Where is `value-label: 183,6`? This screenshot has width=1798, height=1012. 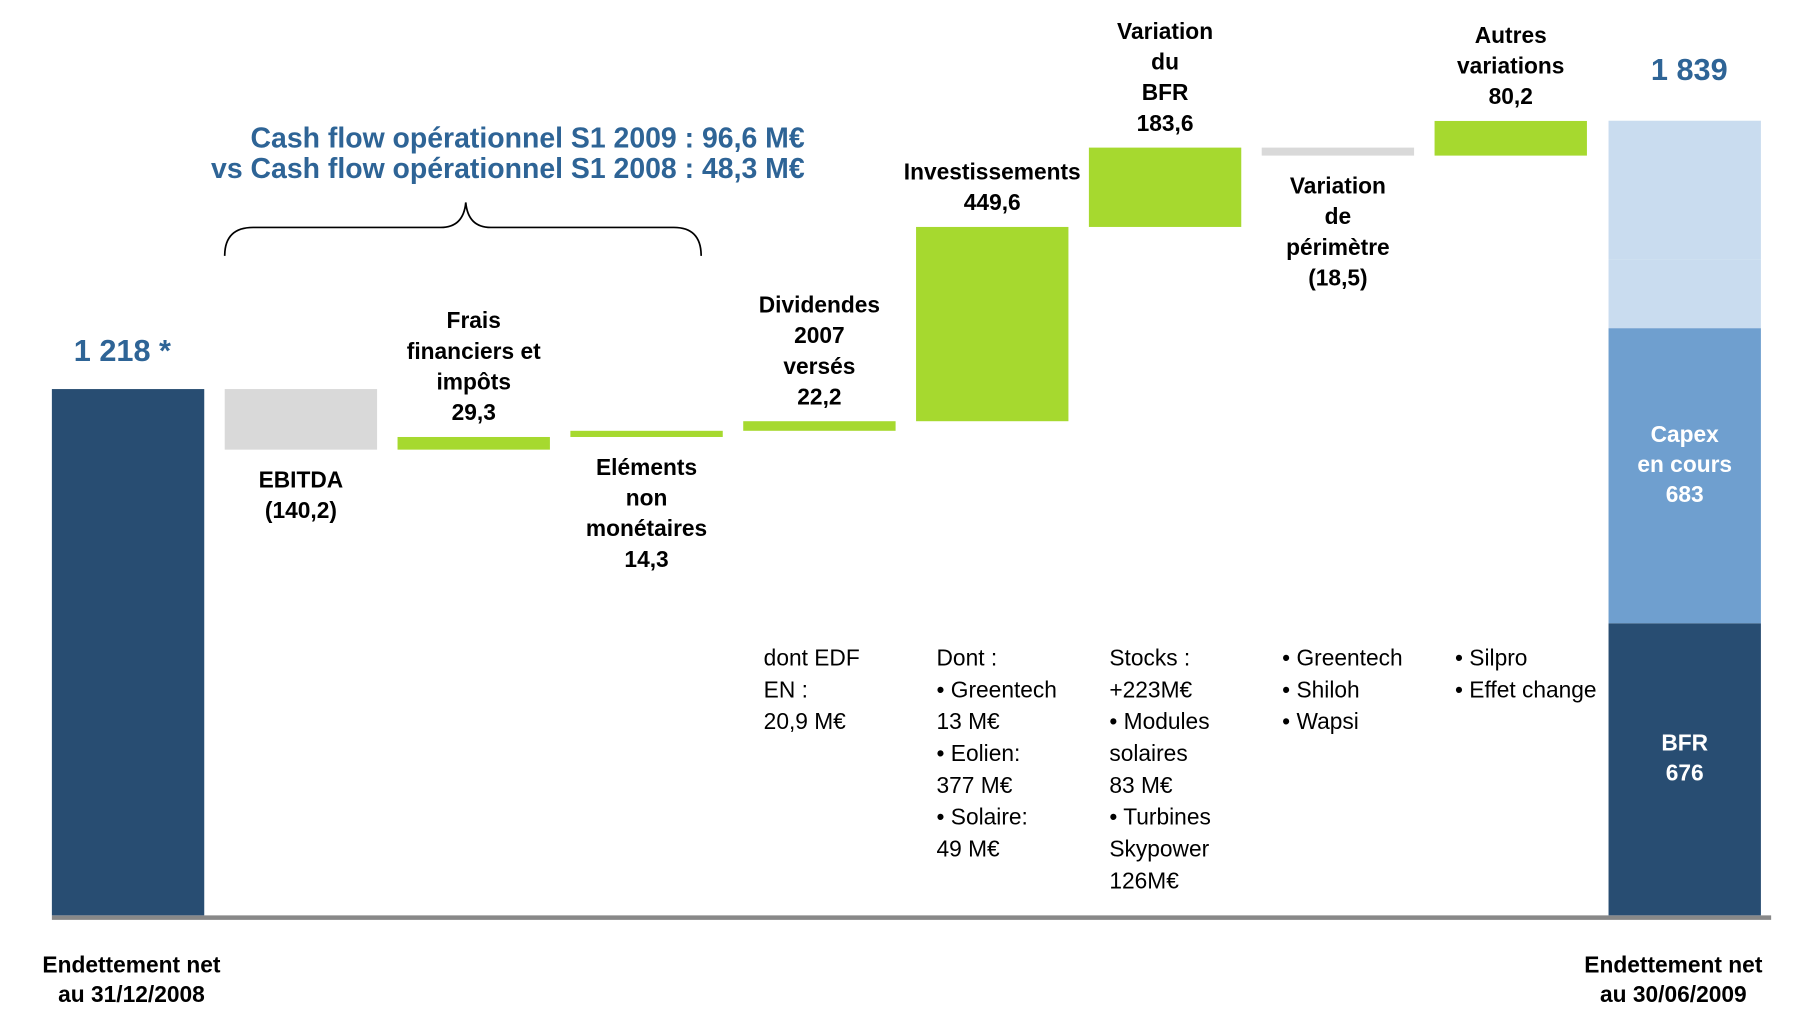
value-label: 183,6 is located at coordinates (1165, 123).